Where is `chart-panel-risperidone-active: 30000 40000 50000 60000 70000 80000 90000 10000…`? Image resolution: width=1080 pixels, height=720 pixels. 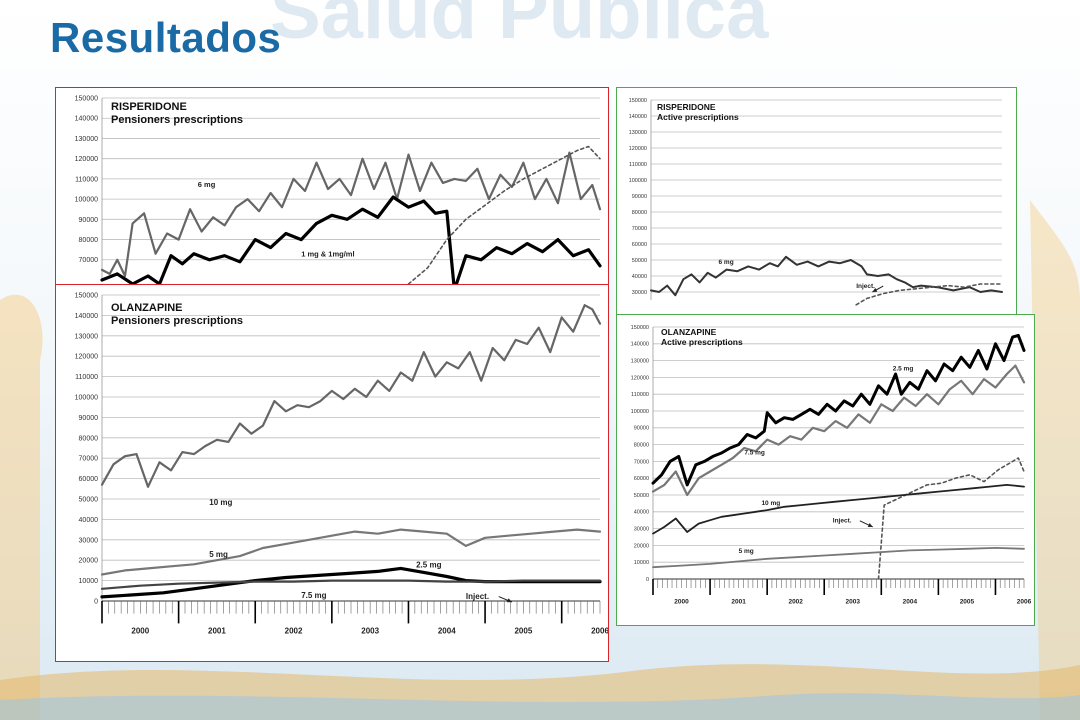
chart-panel-risperidone-active: 30000 40000 50000 60000 70000 80000 90000 10000… is located at coordinates (816, 201).